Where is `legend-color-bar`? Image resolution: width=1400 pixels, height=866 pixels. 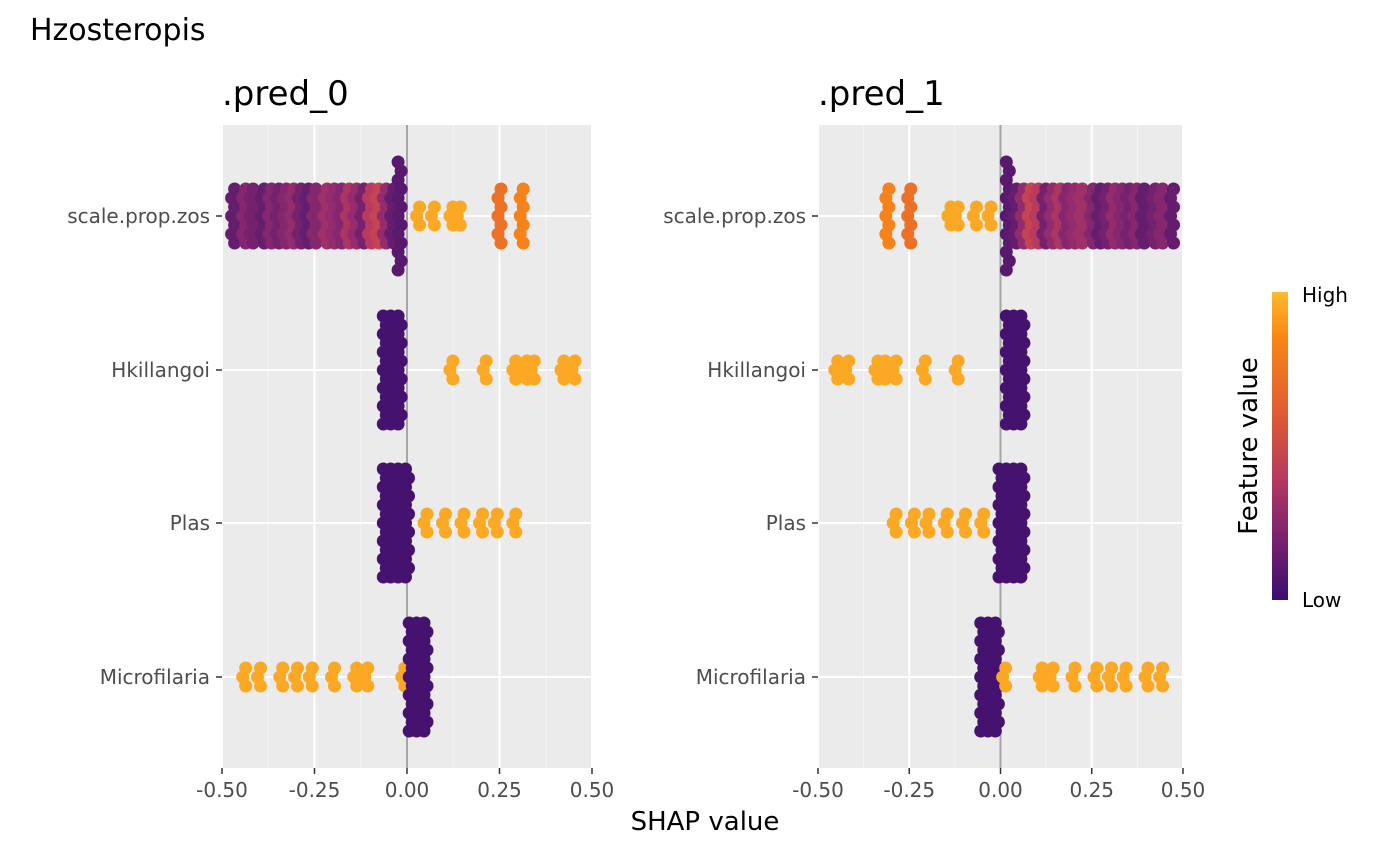 legend-color-bar is located at coordinates (1280, 446).